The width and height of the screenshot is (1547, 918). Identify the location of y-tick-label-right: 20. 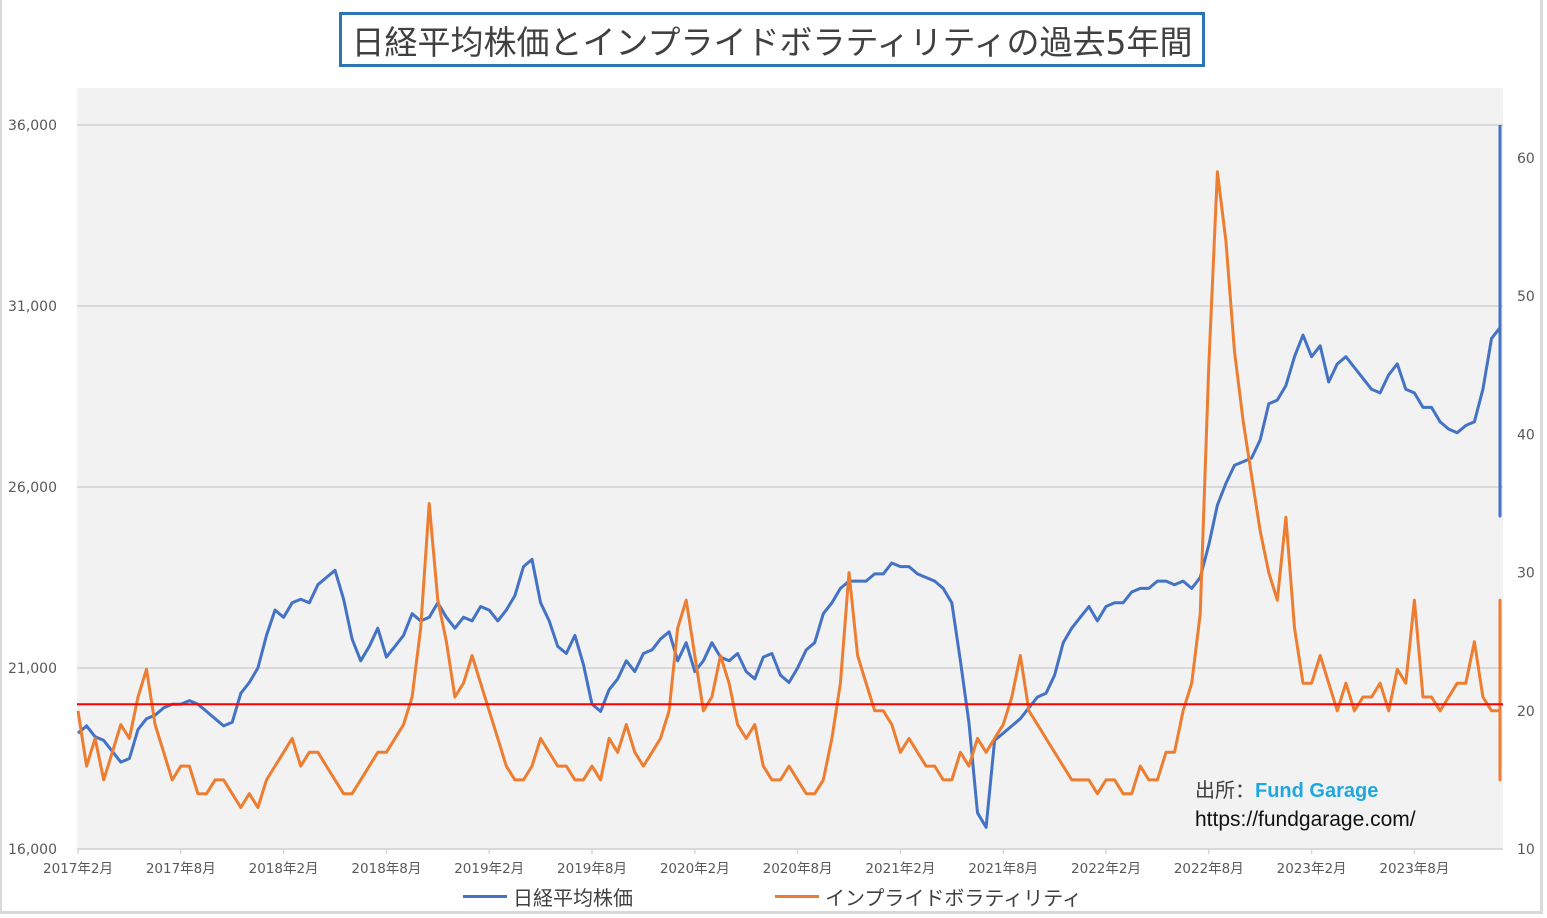
(1526, 712).